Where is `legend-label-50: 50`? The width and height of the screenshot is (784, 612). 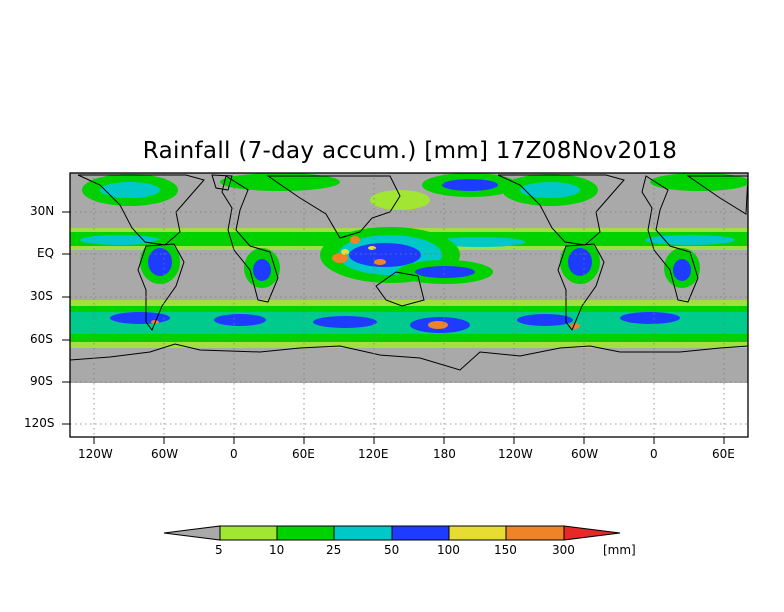
legend-label-50: 50 is located at coordinates (392, 550).